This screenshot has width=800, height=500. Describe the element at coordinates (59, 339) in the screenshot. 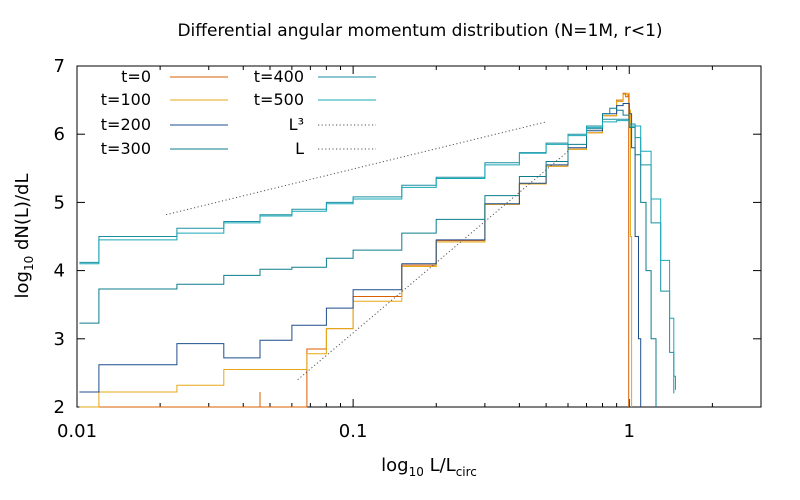

I see `y-tick-label: 3` at that location.